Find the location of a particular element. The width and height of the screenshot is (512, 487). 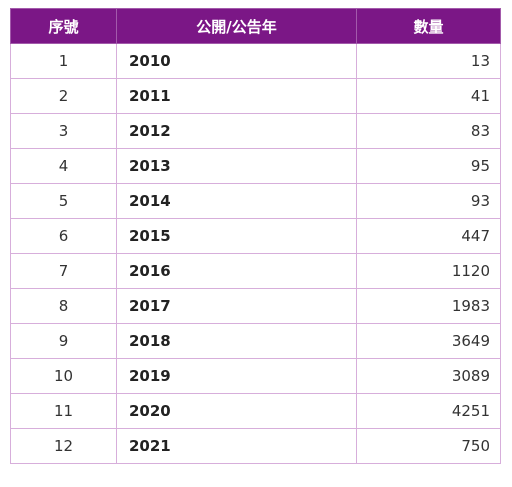

row-year-cell: 2020 is located at coordinates (236, 411).